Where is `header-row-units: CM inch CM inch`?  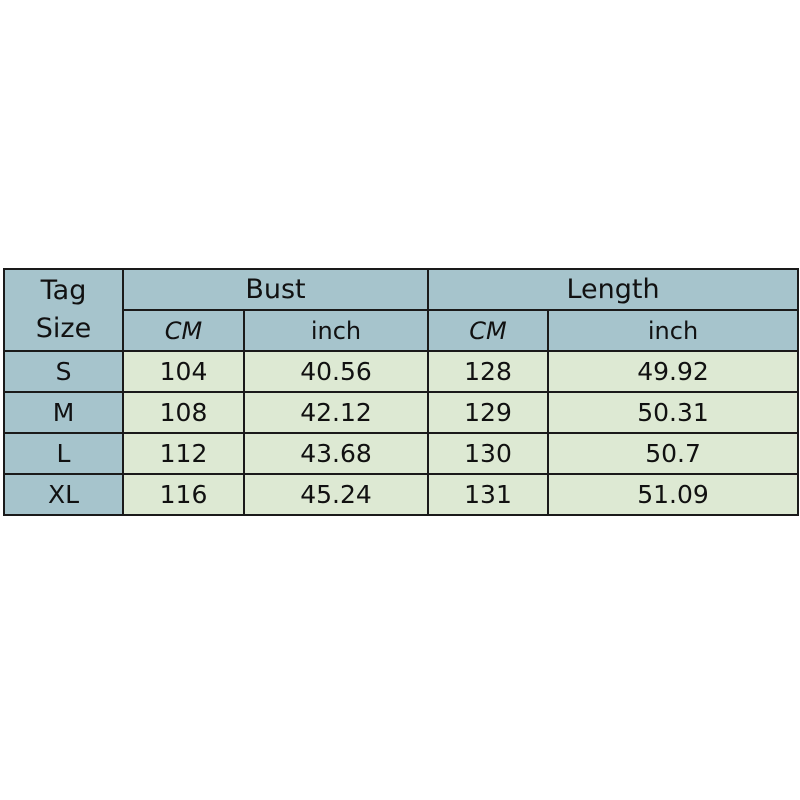 header-row-units: CM inch CM inch is located at coordinates (402, 330).